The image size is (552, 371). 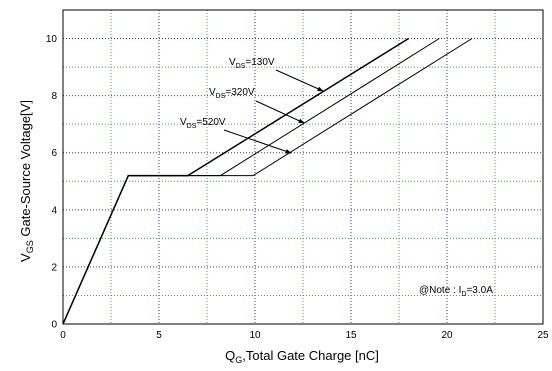 What do you see at coordinates (255, 335) in the screenshot?
I see `x-tick-label: 10` at bounding box center [255, 335].